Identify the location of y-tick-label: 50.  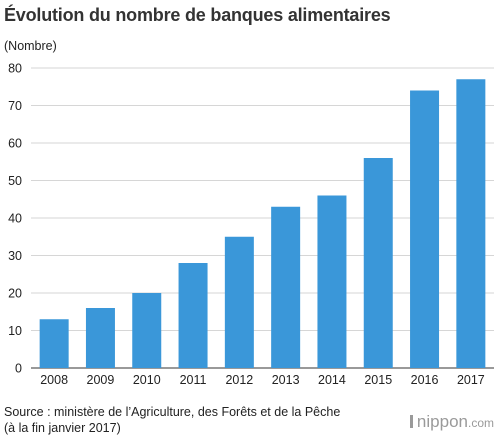
(15, 181).